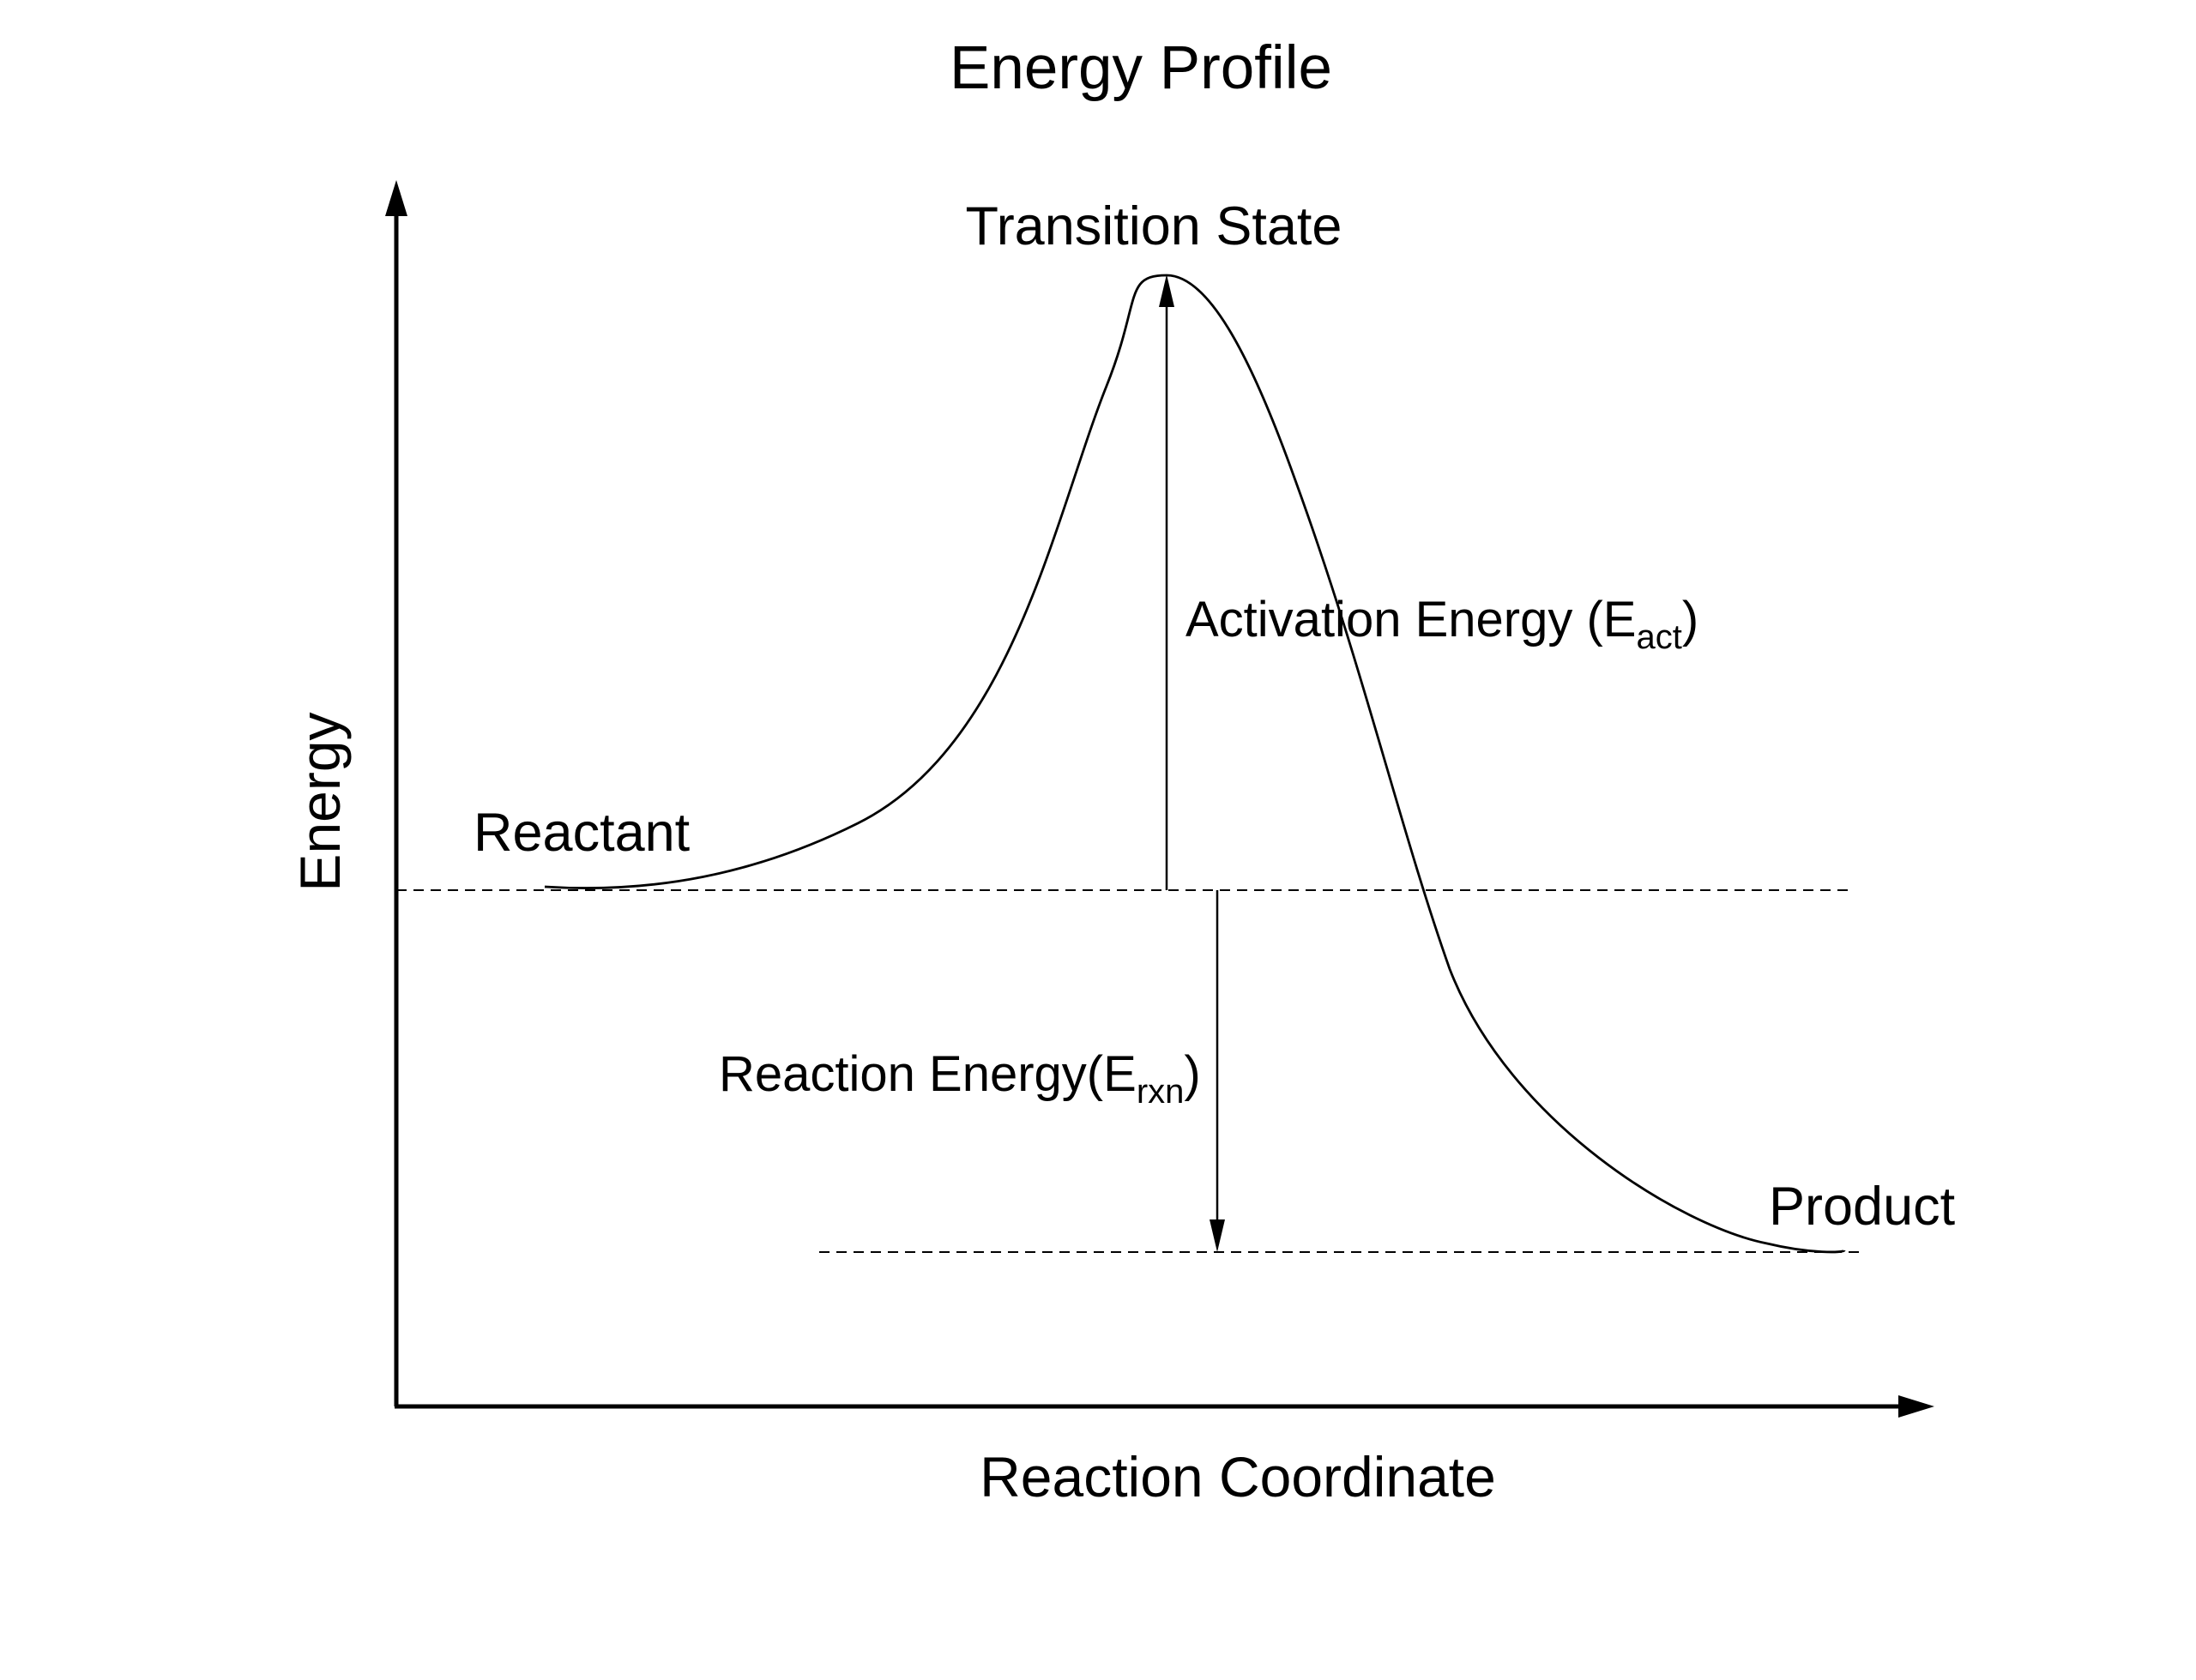 The width and height of the screenshot is (2196, 1680). What do you see at coordinates (1658, 637) in the screenshot?
I see `activation-energy-subscript: act` at bounding box center [1658, 637].